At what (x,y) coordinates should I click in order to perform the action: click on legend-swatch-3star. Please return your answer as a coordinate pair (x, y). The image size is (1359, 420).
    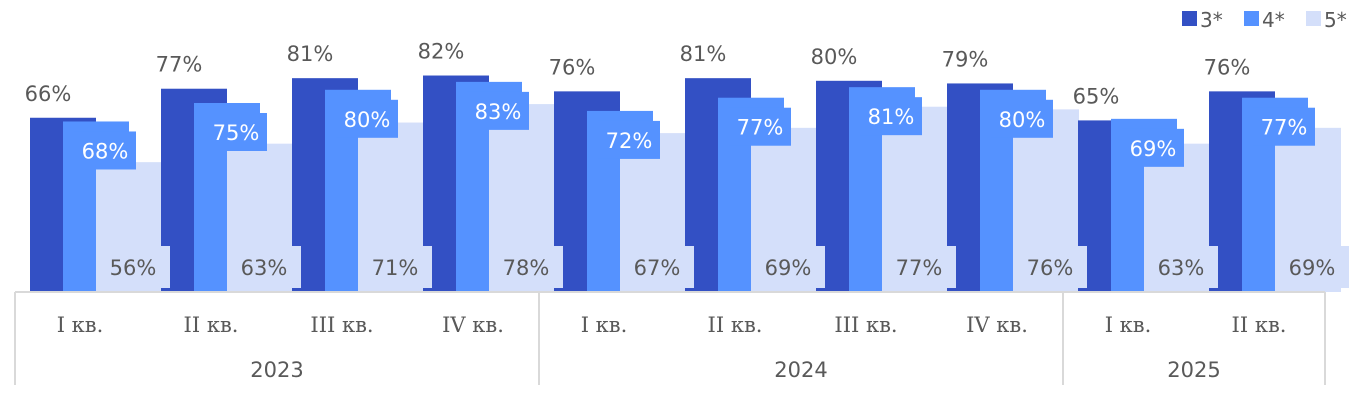
    Looking at the image, I should click on (1189, 18).